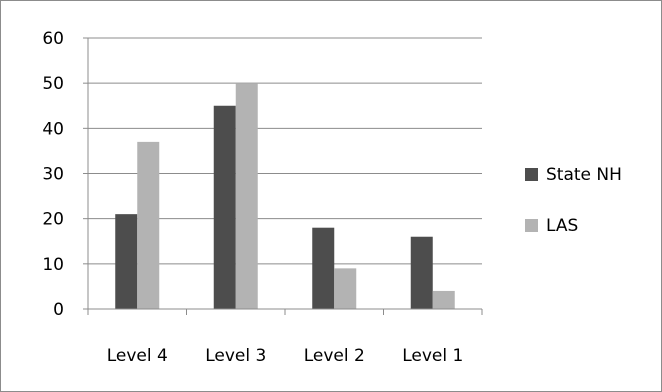 The height and width of the screenshot is (392, 662). What do you see at coordinates (285, 356) in the screenshot?
I see `x-tick-labels: Level 4 Level 3 Level 2 Level 1` at bounding box center [285, 356].